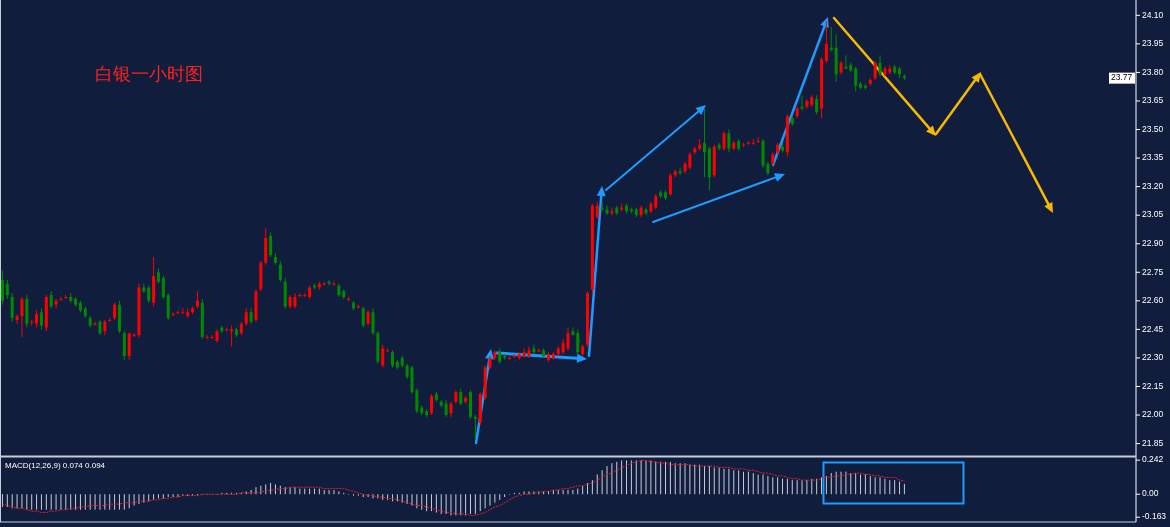 The width and height of the screenshot is (1170, 527). I want to click on y-tick-label: 22.15, so click(1153, 385).